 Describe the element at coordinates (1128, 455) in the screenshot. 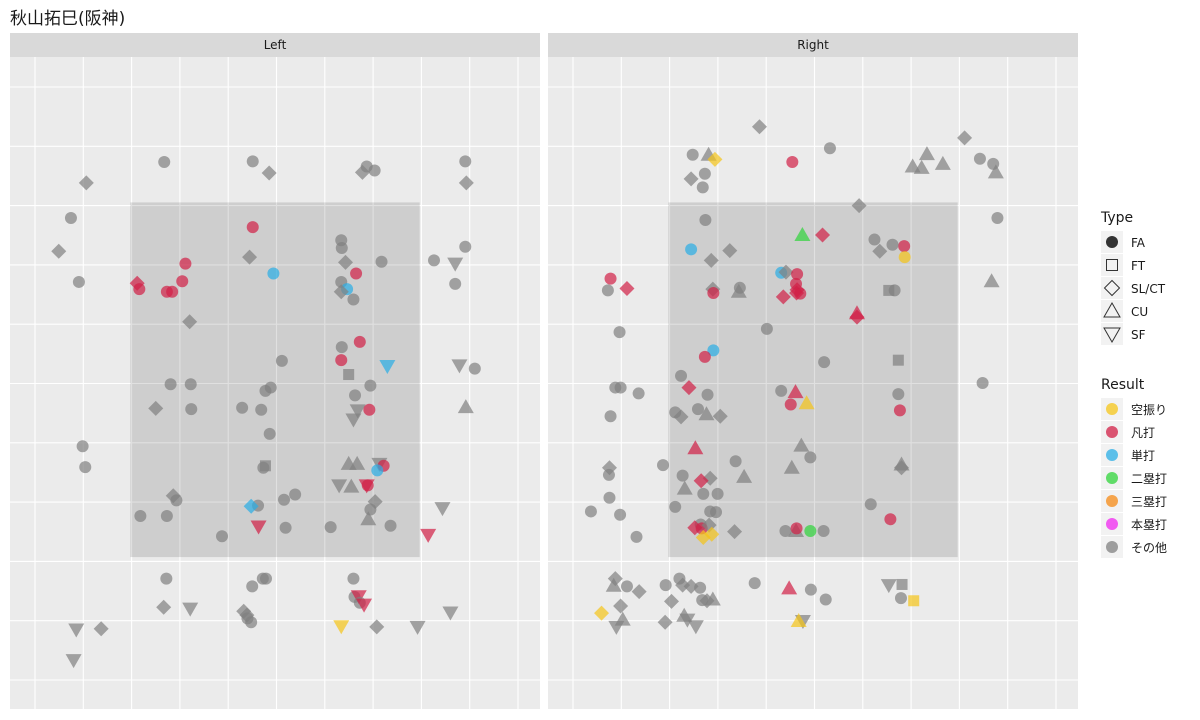

I see `legend-entry: 単打` at that location.